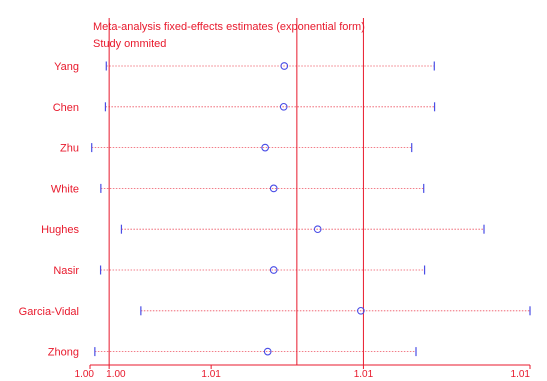  Describe the element at coordinates (239, 271) in the screenshot. I see `study-row: Nasir` at that location.